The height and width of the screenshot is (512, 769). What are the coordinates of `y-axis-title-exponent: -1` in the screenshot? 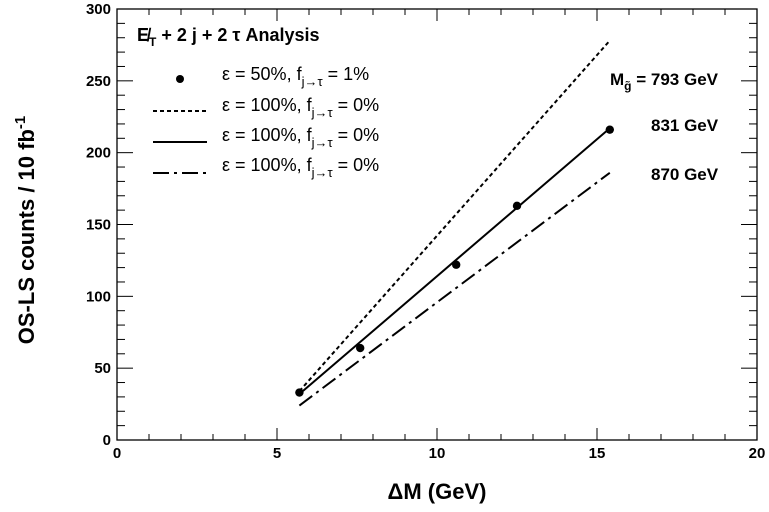 It's located at (20, 122).